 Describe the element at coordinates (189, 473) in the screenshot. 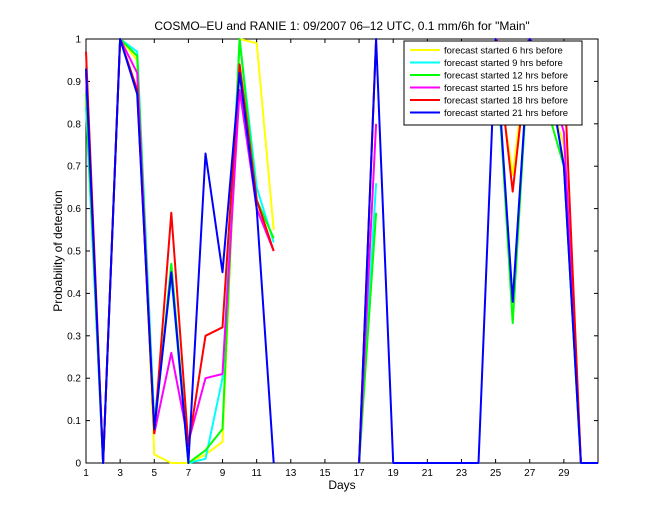

I see `x-tick-label: 7` at that location.